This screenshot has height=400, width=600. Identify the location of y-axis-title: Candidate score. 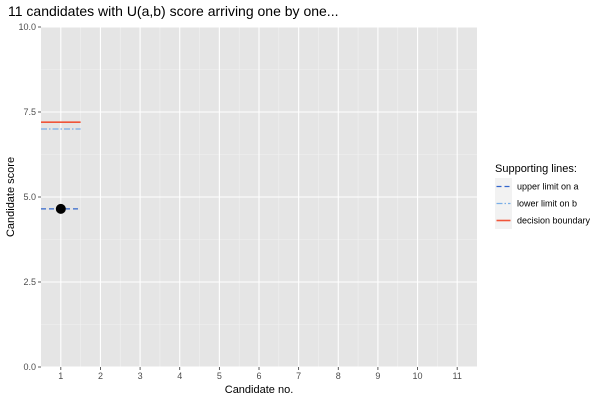
(11, 197).